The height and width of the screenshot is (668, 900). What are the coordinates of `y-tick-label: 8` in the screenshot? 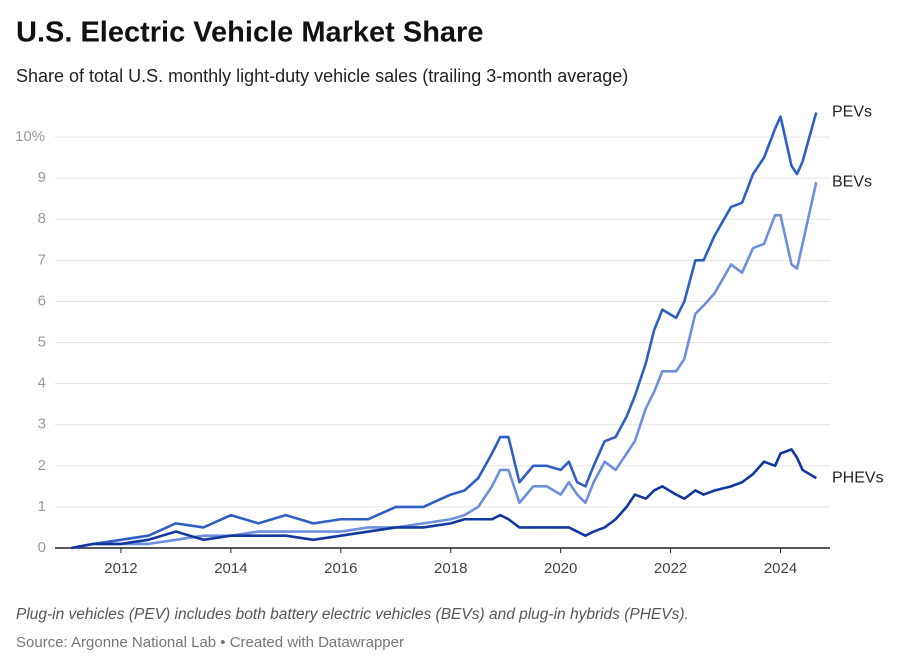 It's located at (42, 218).